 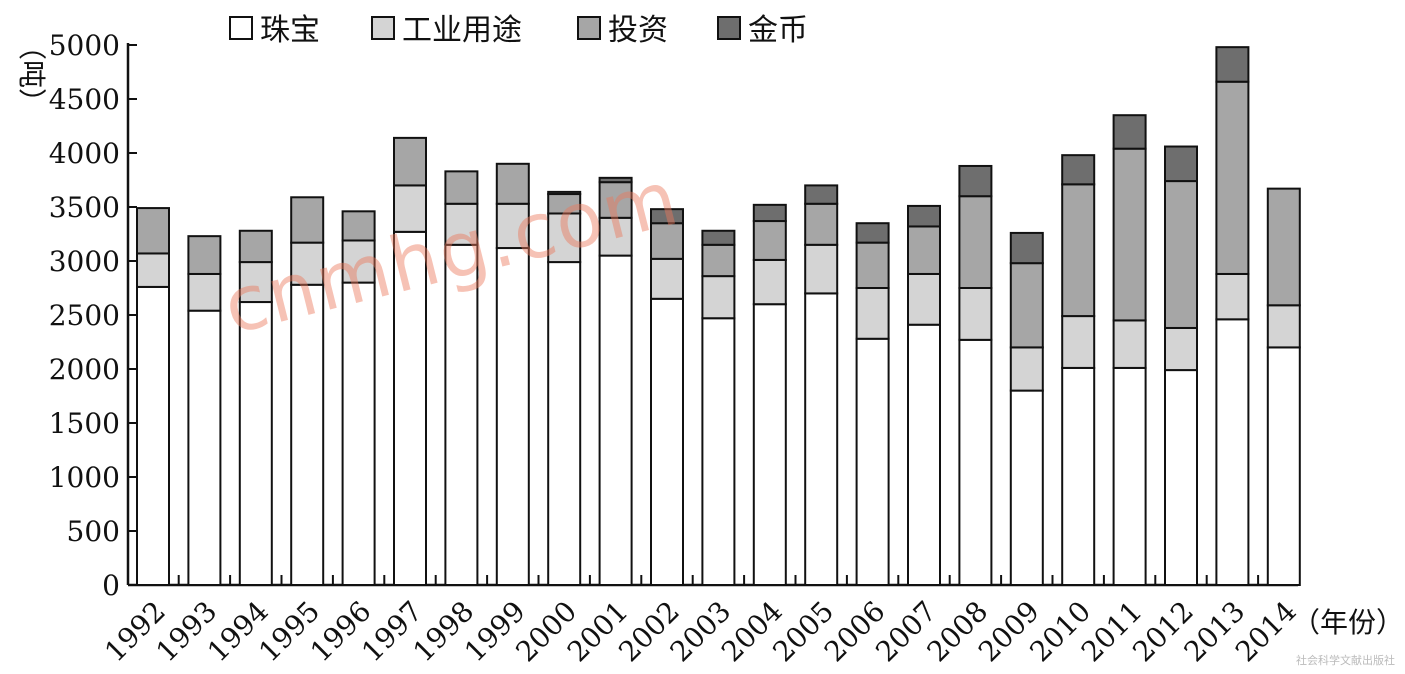 I want to click on y-tick-label: 2500, so click(x=84, y=315).